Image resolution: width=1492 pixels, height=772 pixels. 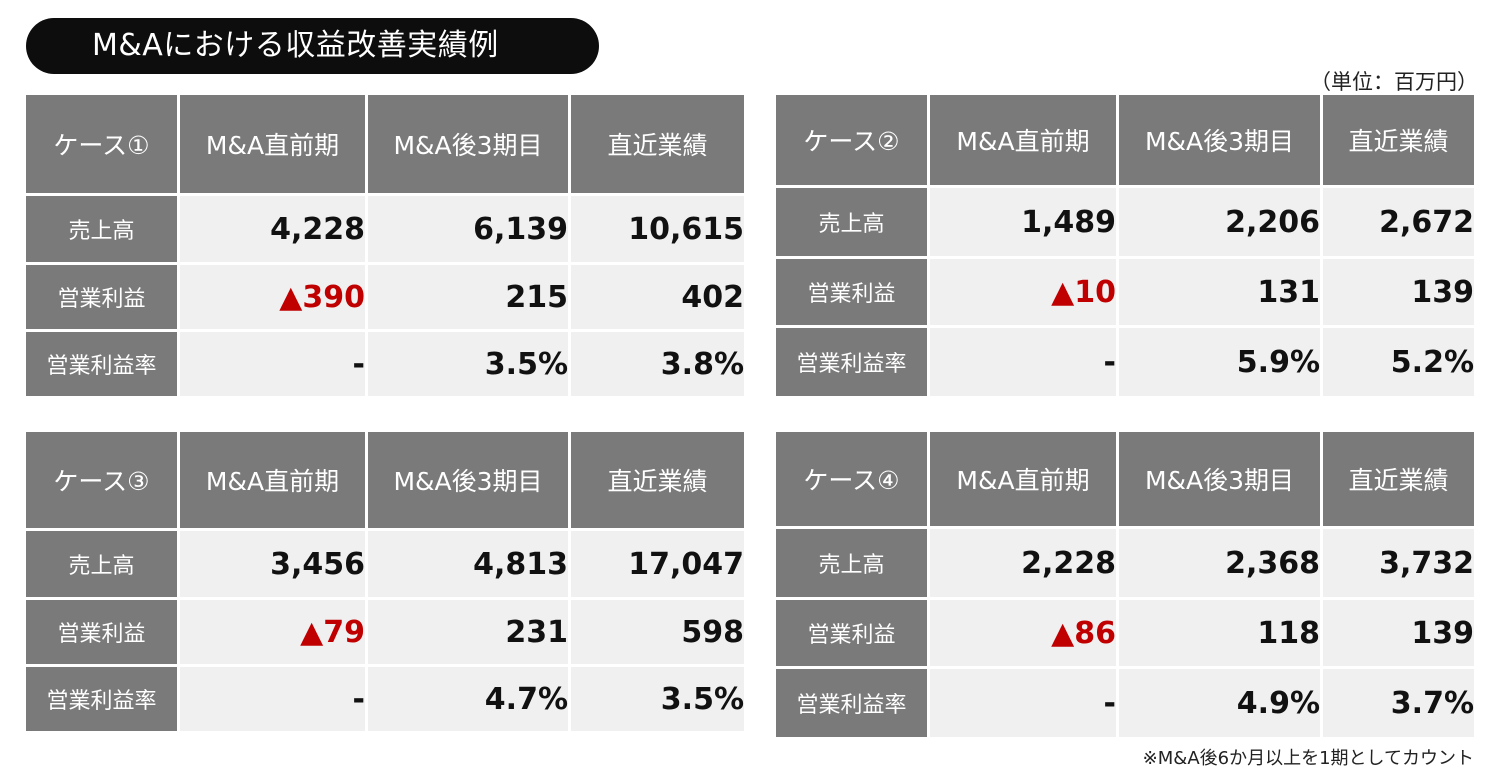 I want to click on table-cell: 4,813, so click(x=468, y=564).